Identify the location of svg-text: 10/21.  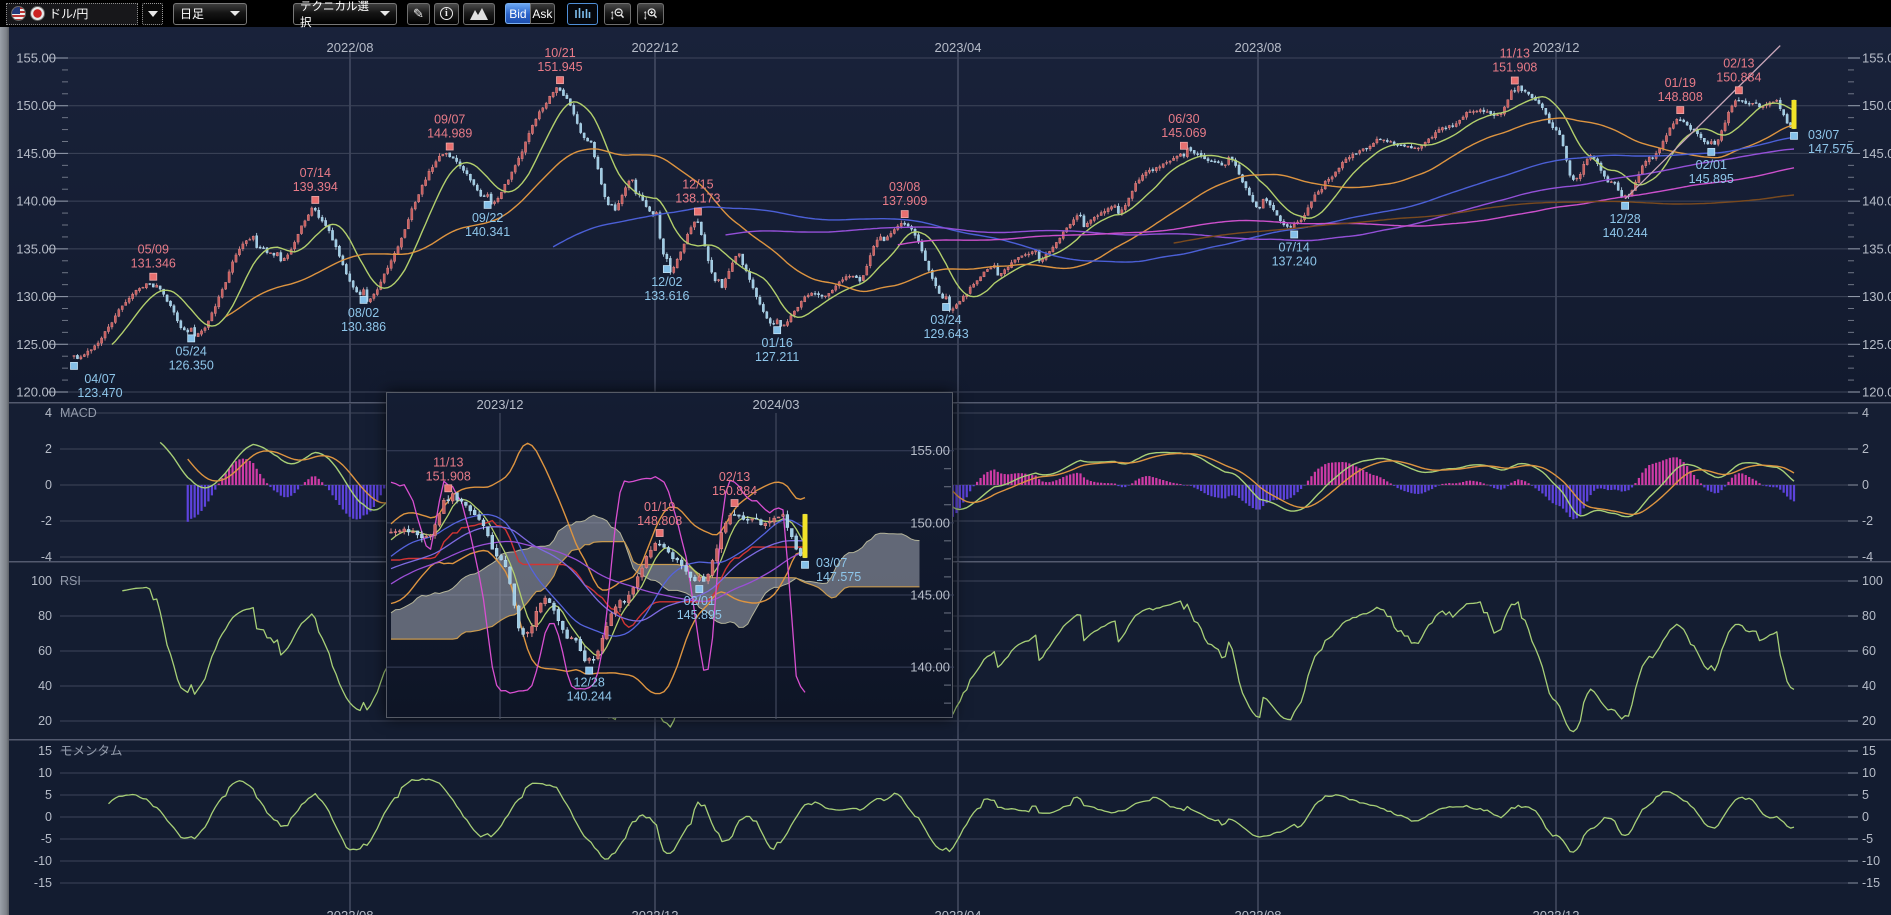
(559, 53).